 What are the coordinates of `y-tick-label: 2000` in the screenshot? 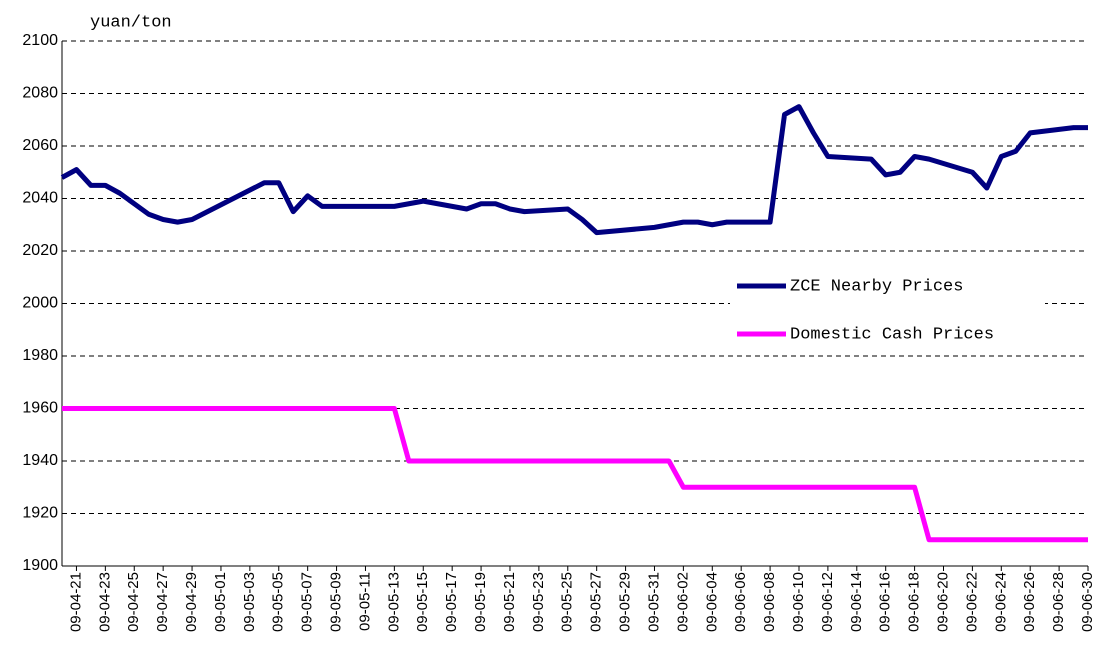 It's located at (40, 303).